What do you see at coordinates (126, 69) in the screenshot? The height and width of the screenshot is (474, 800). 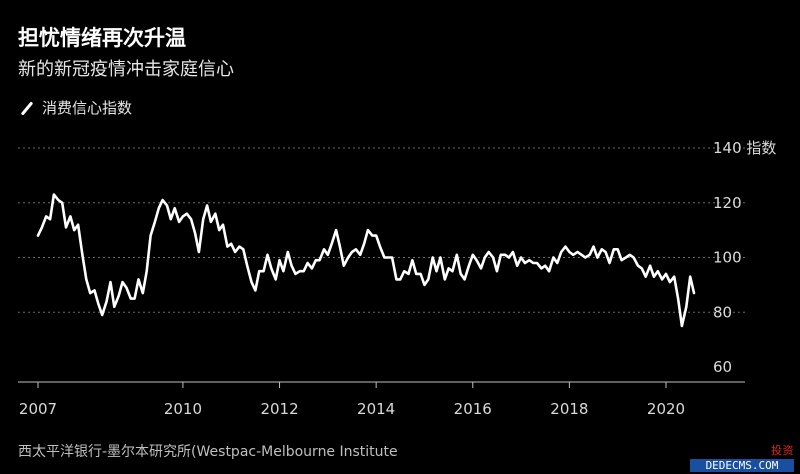 I see `chart-subtitle: 新的新冠疫情冲击家庭信心` at bounding box center [126, 69].